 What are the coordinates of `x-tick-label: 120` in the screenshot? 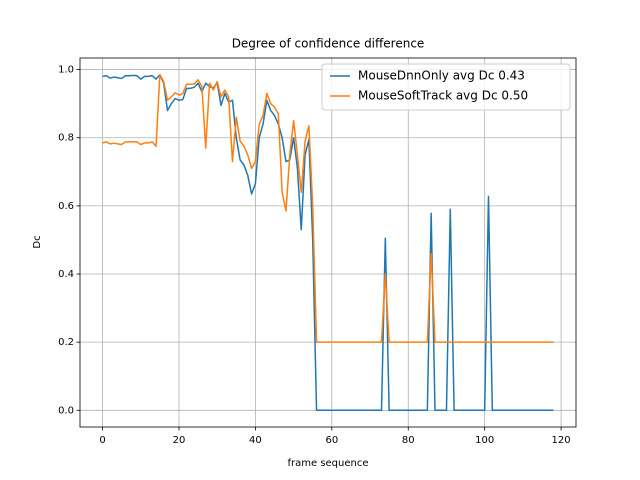 It's located at (561, 440).